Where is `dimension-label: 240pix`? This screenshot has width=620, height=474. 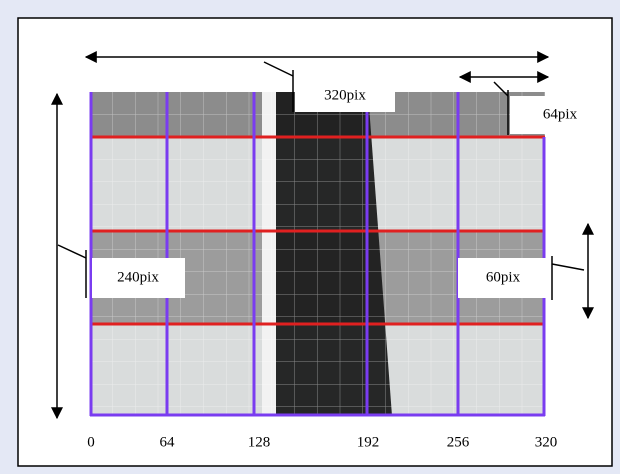 dimension-label: 240pix is located at coordinates (138, 277).